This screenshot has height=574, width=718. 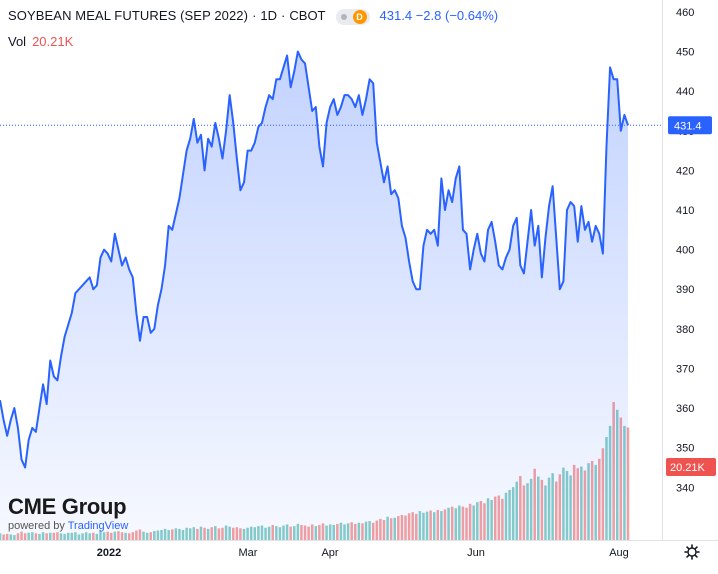 I want to click on y-tick-label: 440, so click(x=685, y=92).